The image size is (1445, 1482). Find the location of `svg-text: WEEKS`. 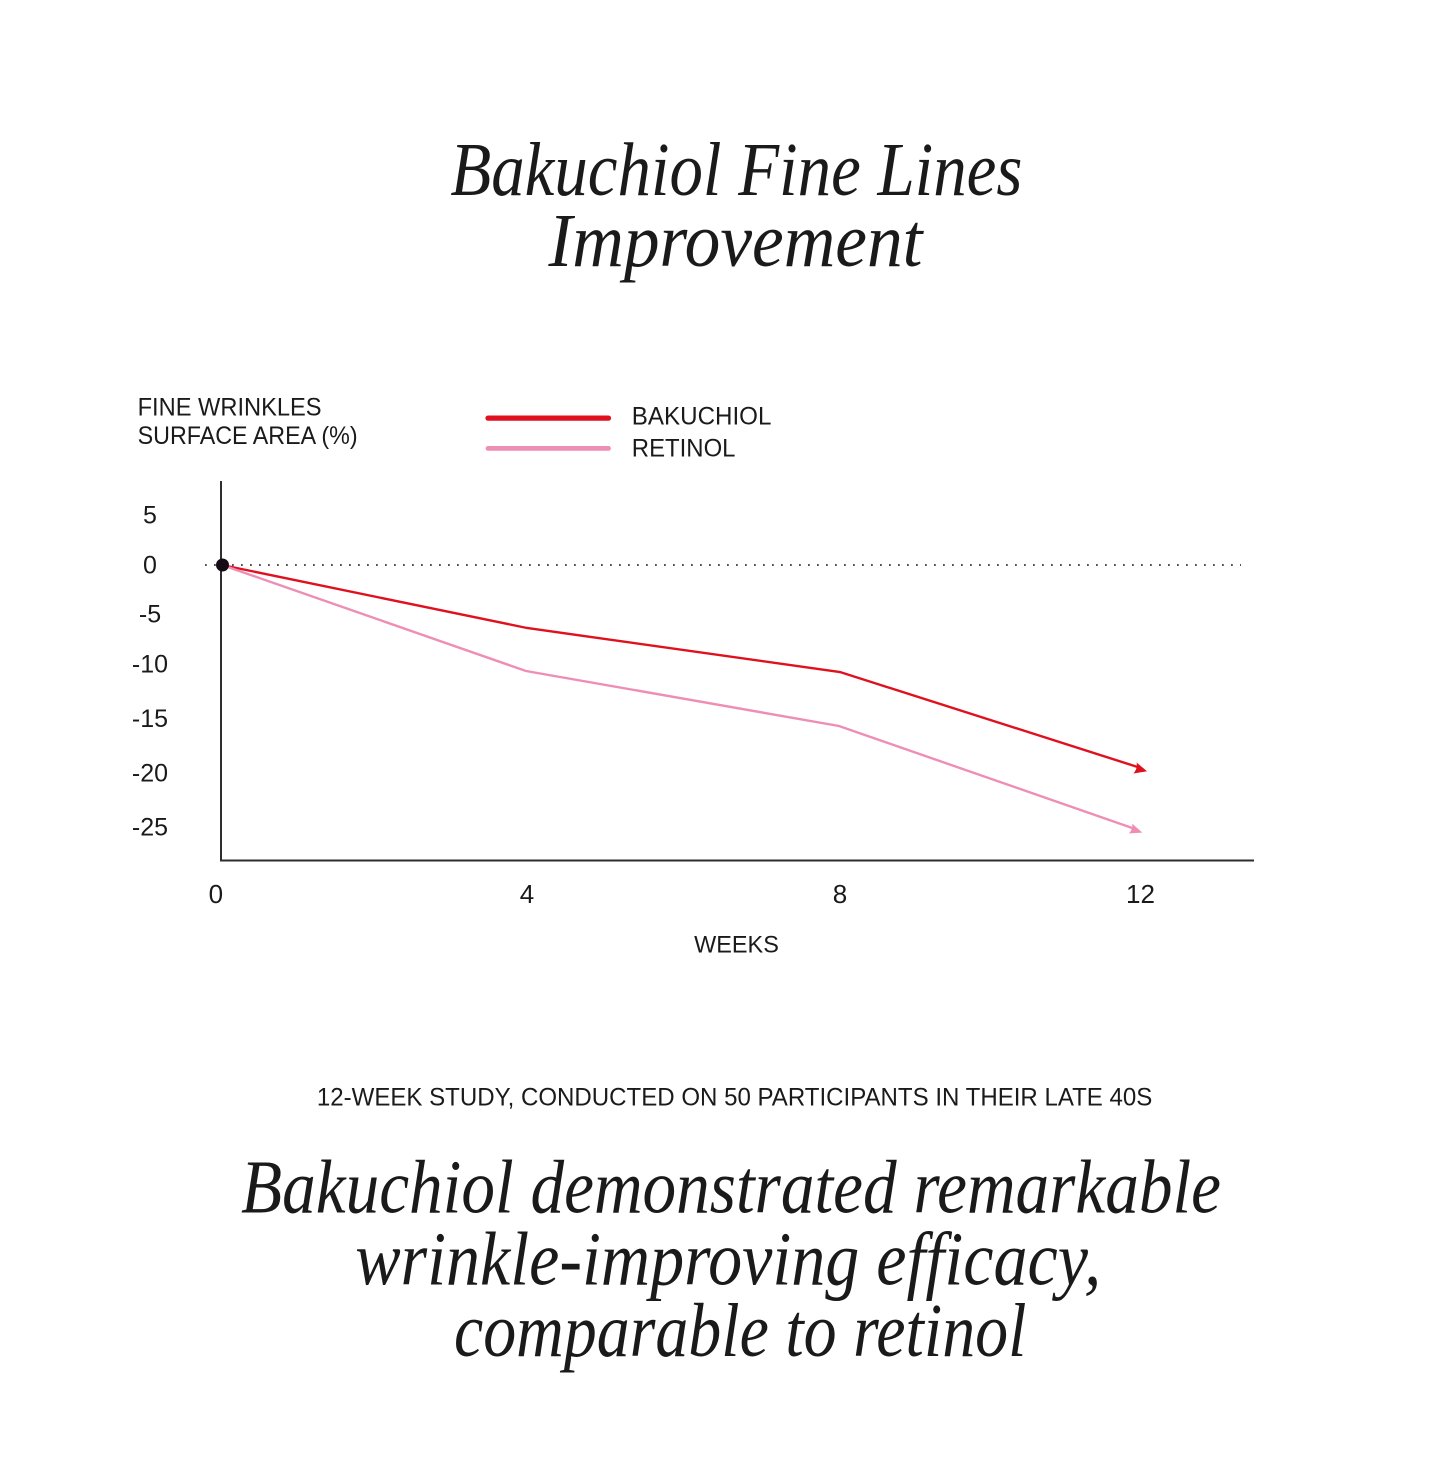

svg-text: WEEKS is located at coordinates (736, 945).